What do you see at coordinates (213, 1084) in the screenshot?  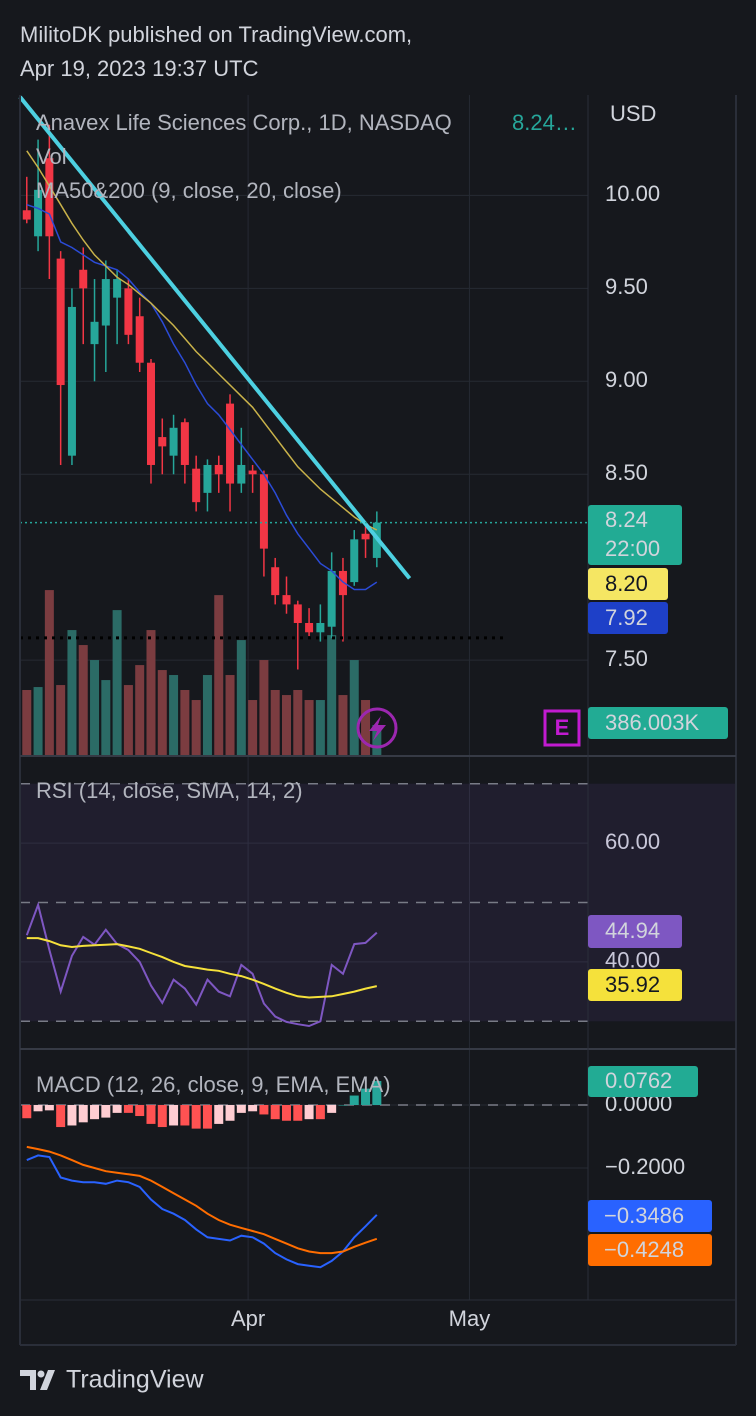 I see `macd-title: MACD (12, 26, close, 9, EMA, EMA)` at bounding box center [213, 1084].